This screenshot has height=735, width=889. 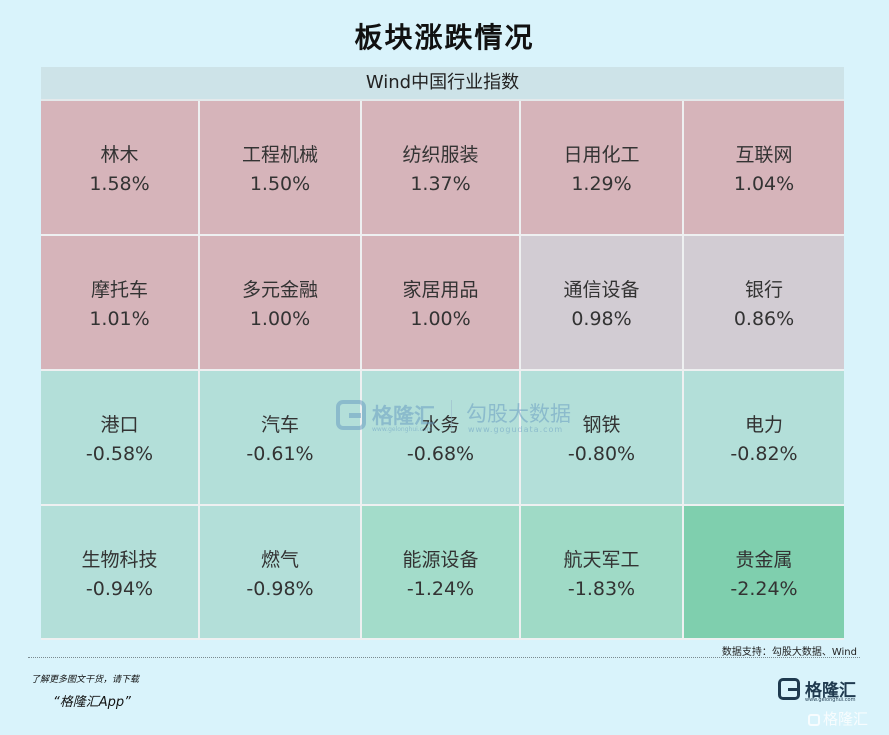 What do you see at coordinates (440, 155) in the screenshot?
I see `sector-name: 纺织服装` at bounding box center [440, 155].